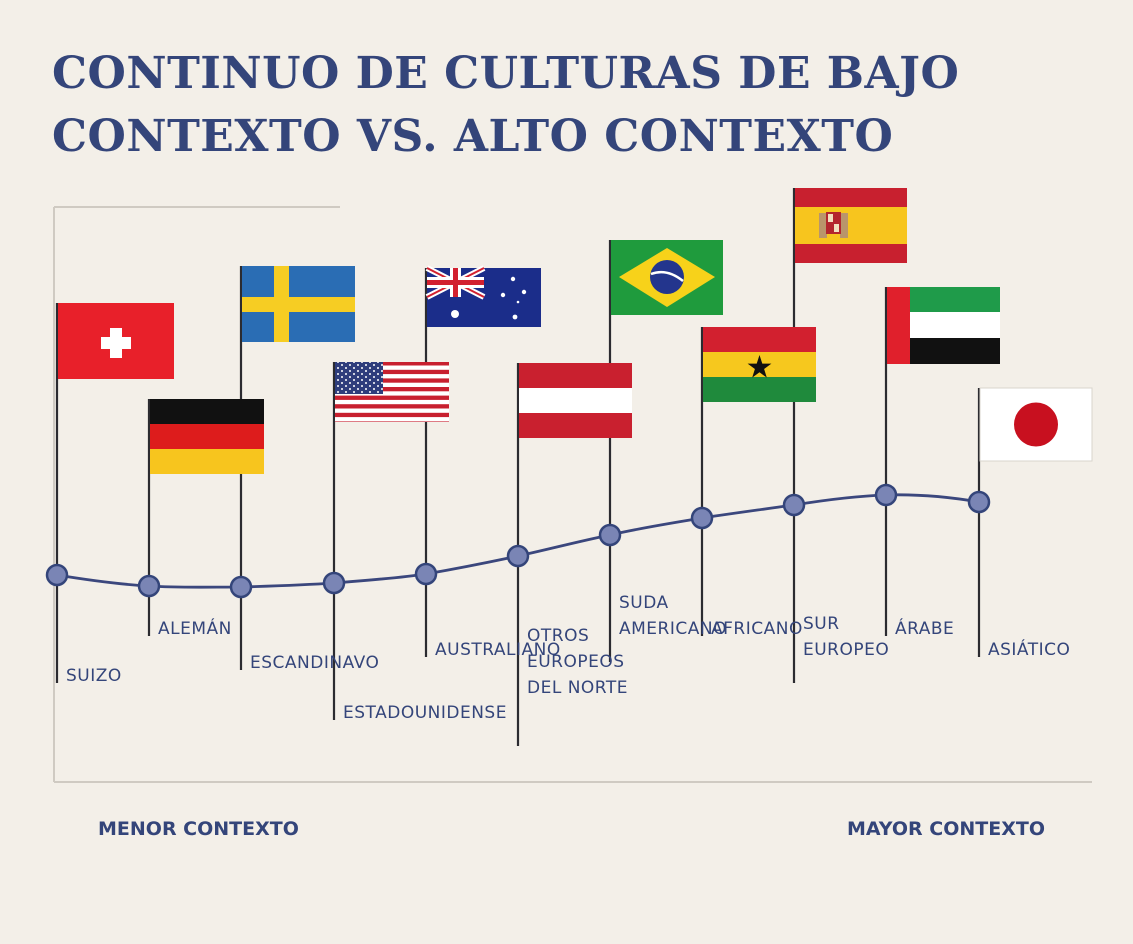  What do you see at coordinates (667, 277) in the screenshot?
I see `brazil-flag` at bounding box center [667, 277].